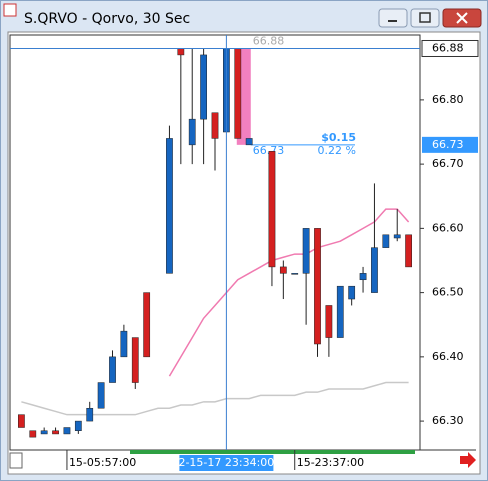  I want to click on app-icon, so click(10, 10).